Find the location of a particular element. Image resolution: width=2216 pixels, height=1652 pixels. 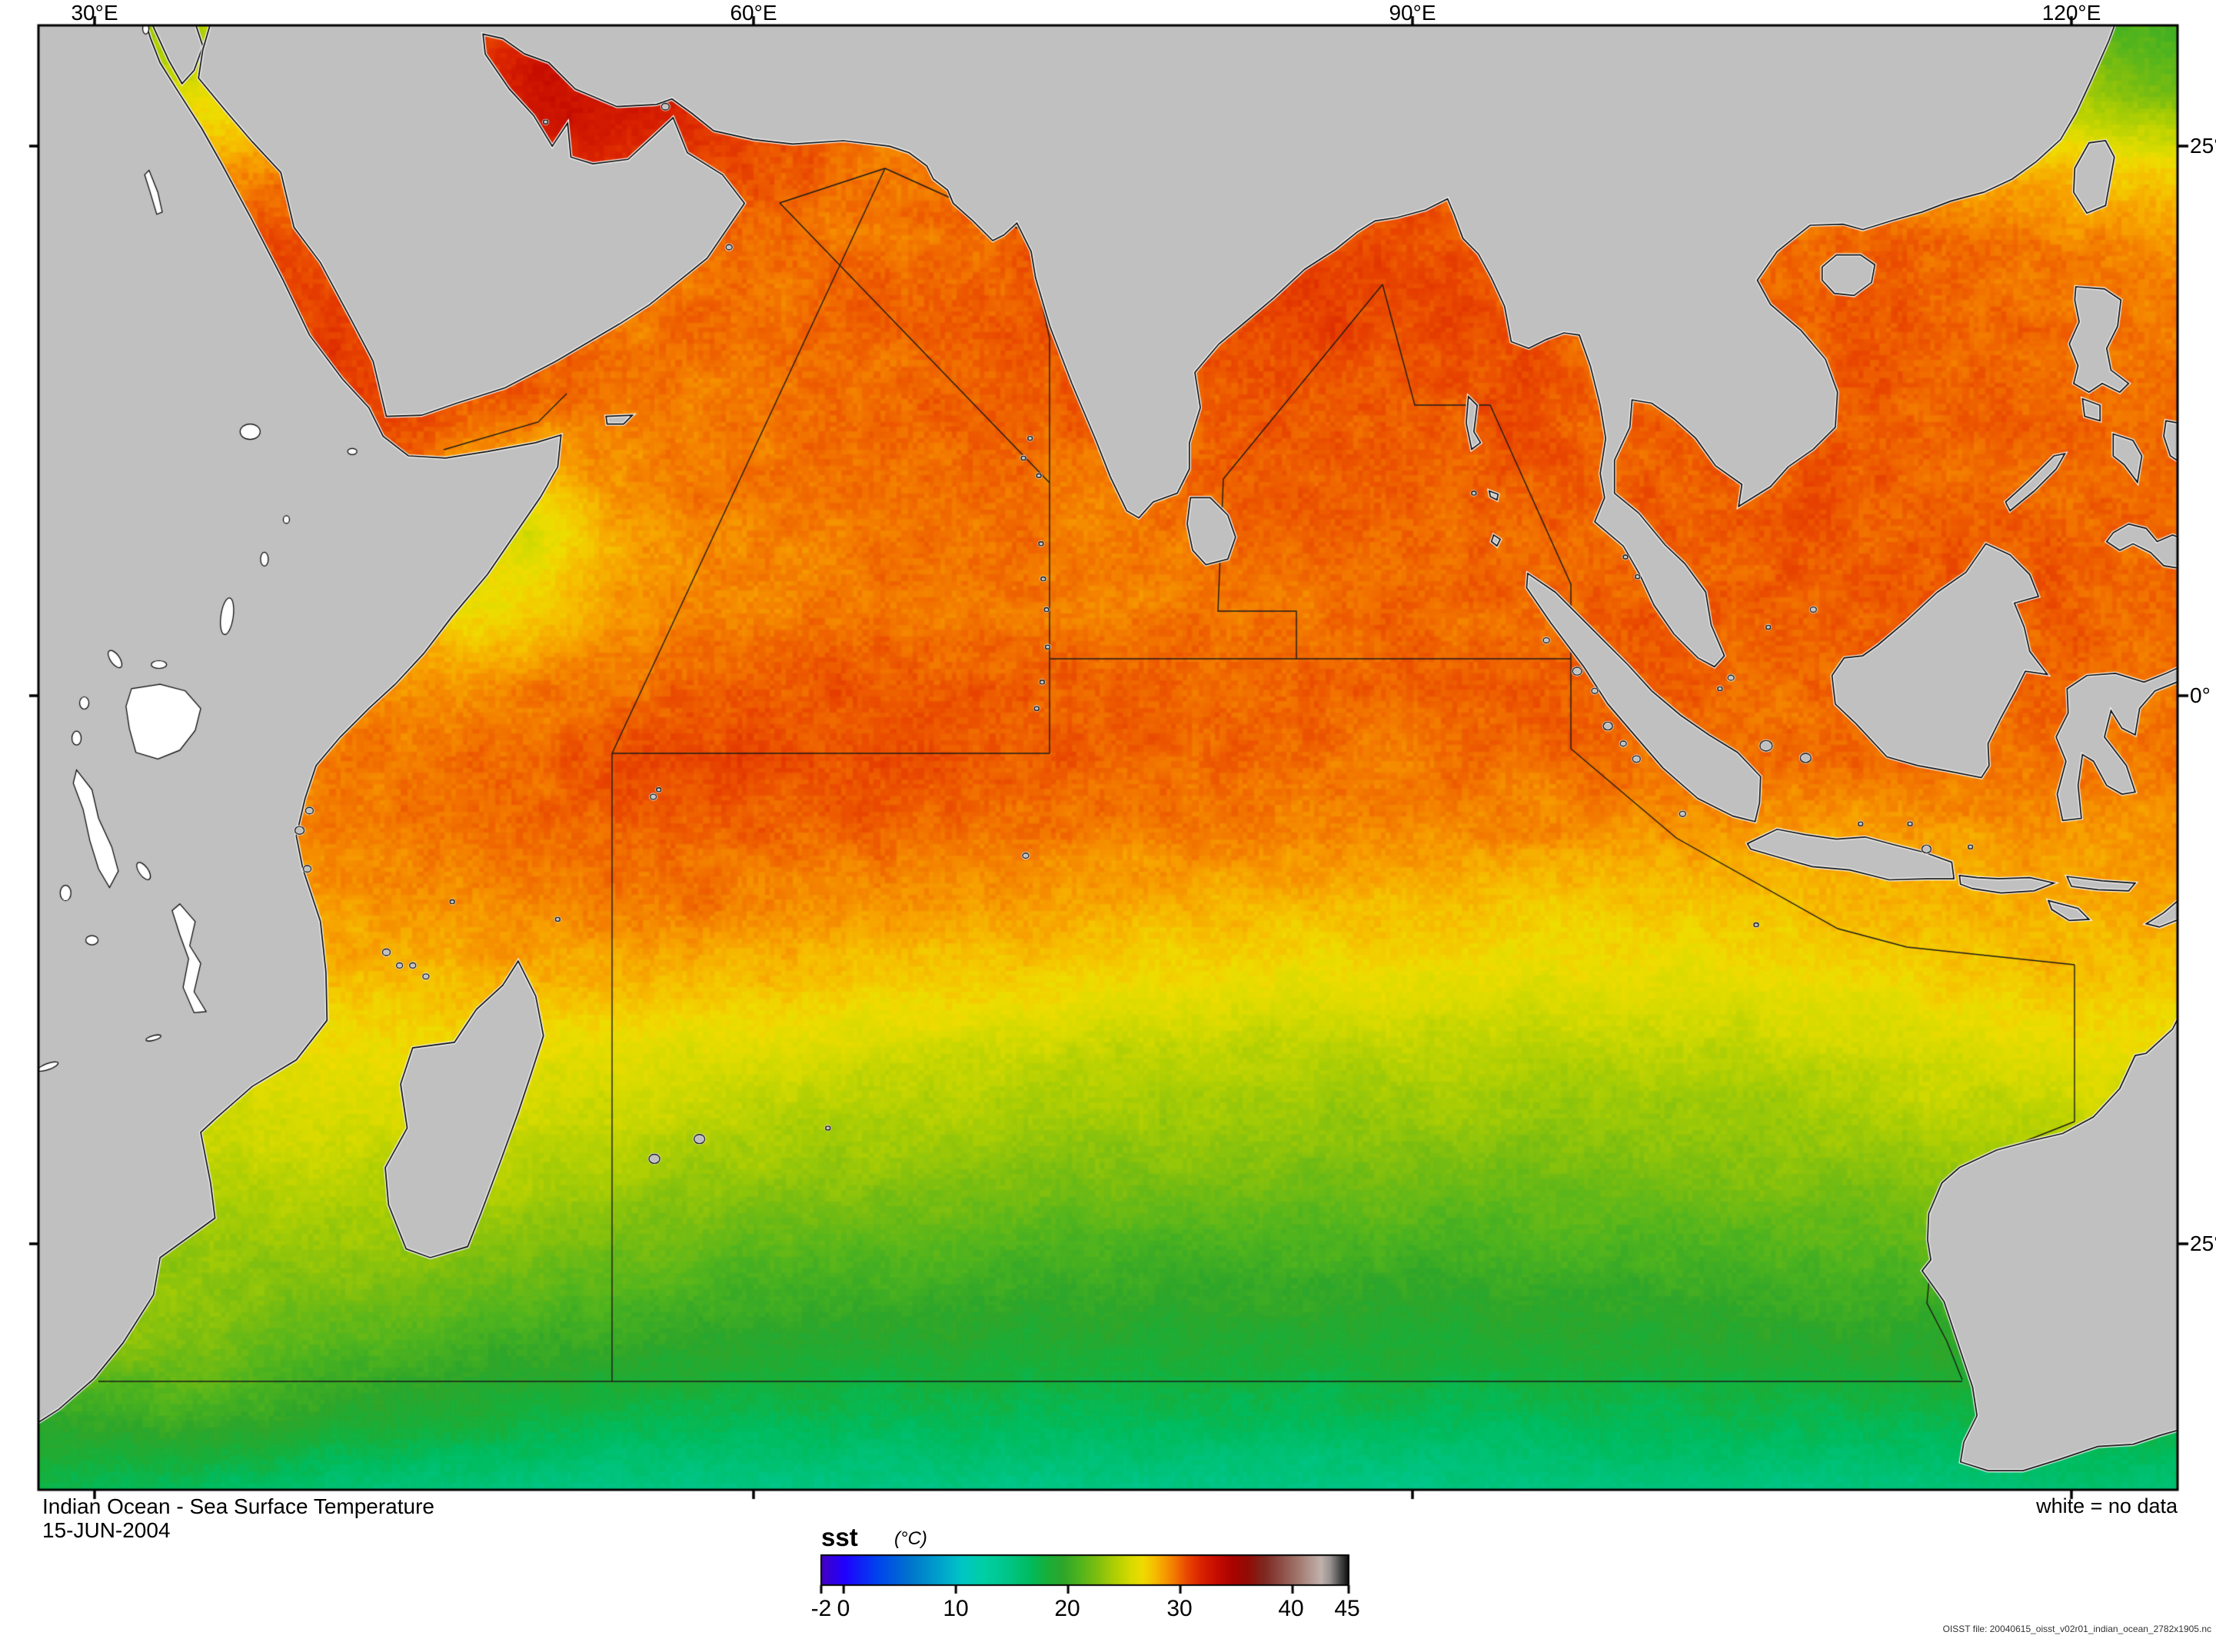

colorbar-tick-30: 30 is located at coordinates (1179, 1608).